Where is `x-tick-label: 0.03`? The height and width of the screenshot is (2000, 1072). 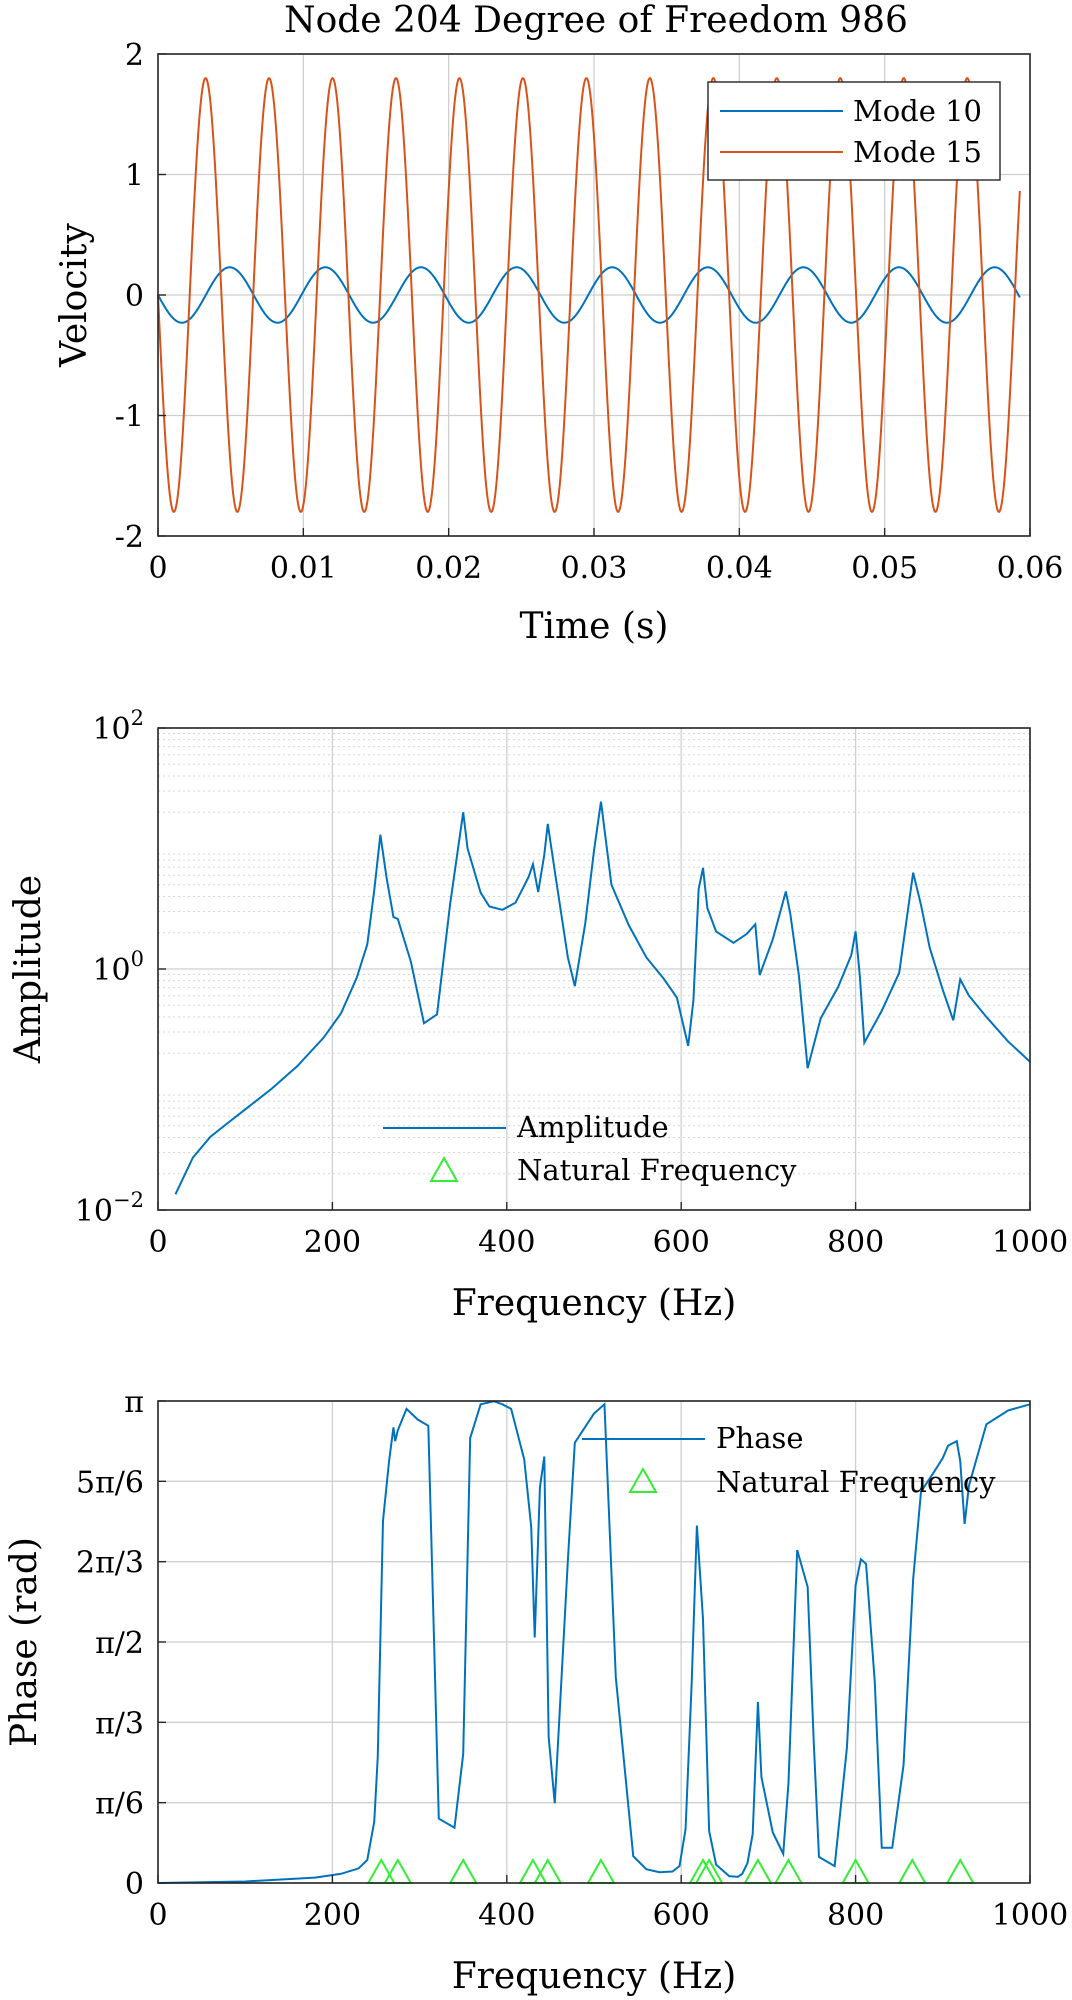
x-tick-label: 0.03 is located at coordinates (594, 568).